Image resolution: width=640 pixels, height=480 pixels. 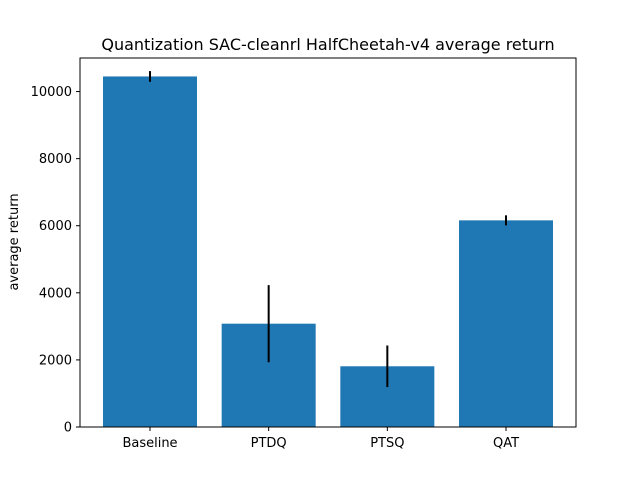 I want to click on y-axis-label: average return, so click(x=14, y=241).